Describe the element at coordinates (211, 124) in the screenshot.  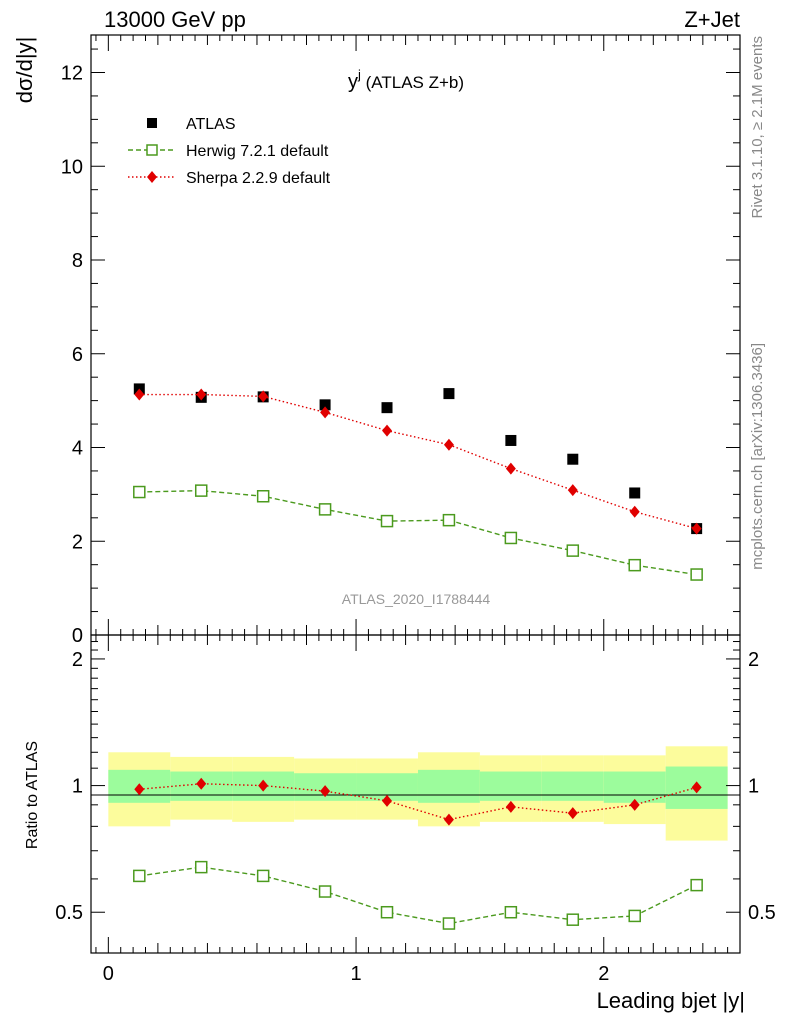
I see `legend-label-atlas: ATLAS` at that location.